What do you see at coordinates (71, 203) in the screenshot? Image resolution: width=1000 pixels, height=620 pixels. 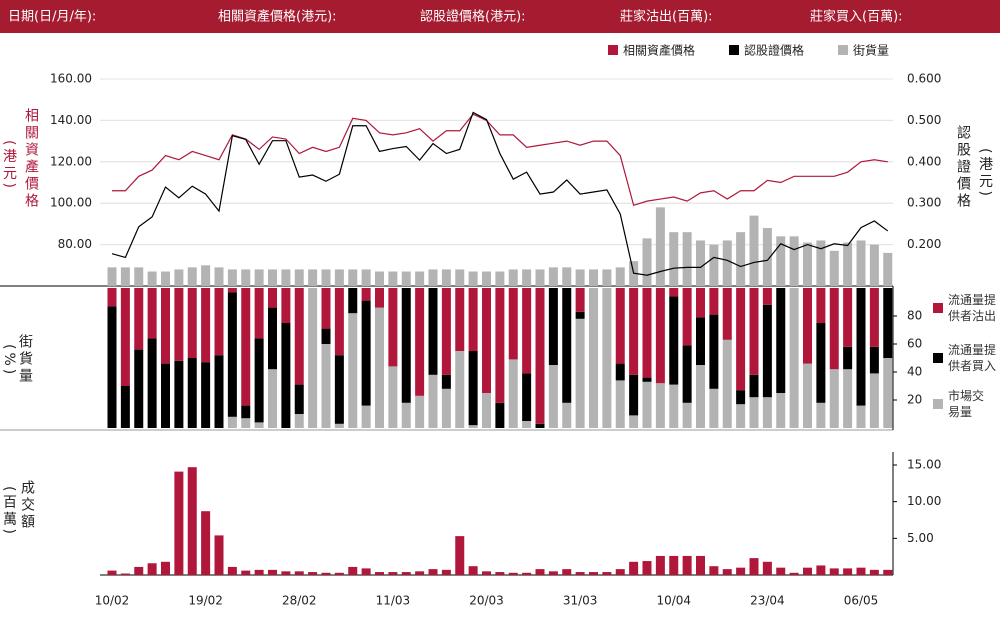 I see `tick-label: 100.00` at bounding box center [71, 203].